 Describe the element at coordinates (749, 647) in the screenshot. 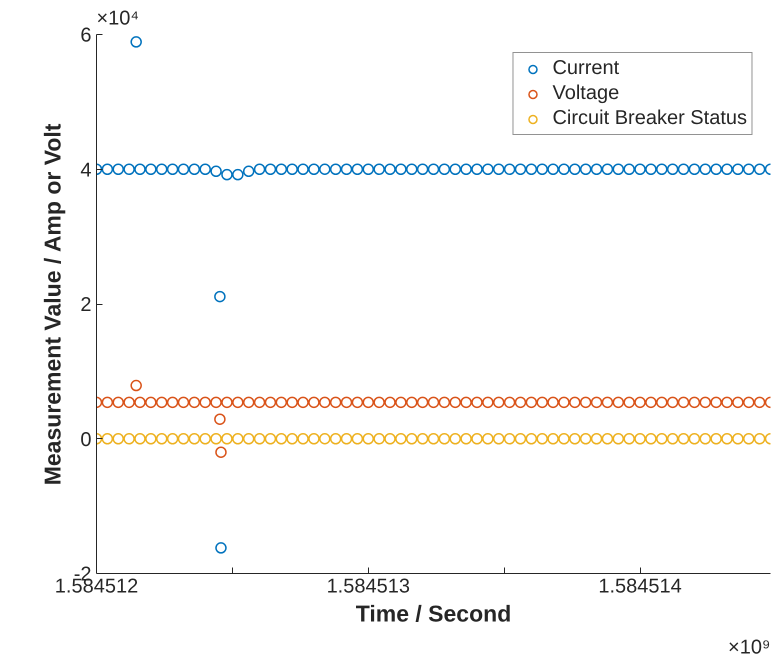

I see `text: ×10⁹` at that location.